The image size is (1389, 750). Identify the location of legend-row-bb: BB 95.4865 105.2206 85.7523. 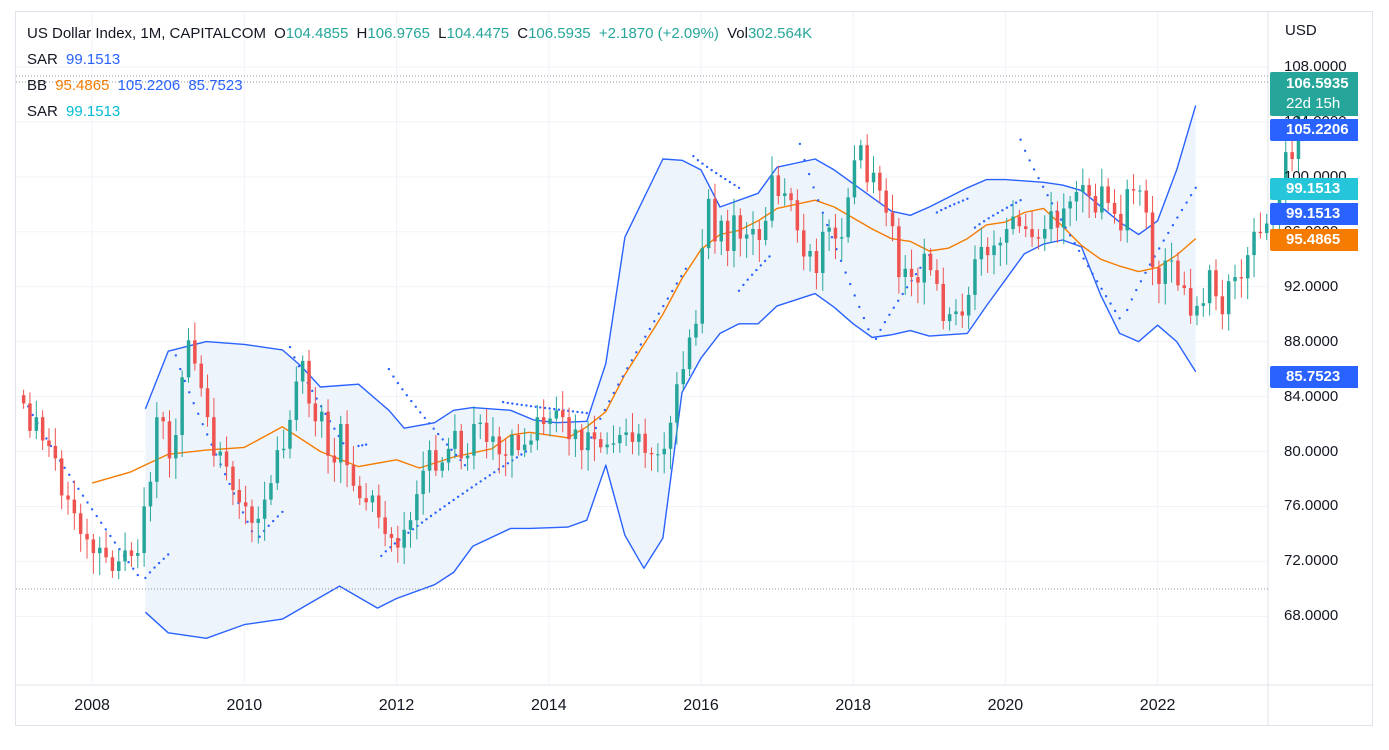
(137, 86).